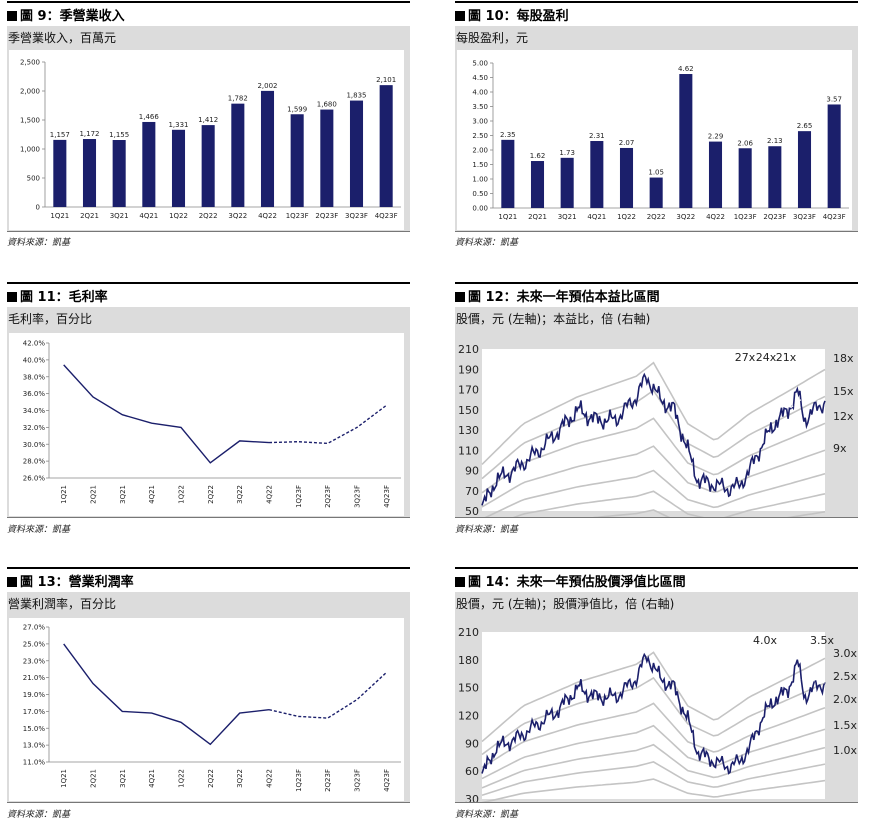 Image resolution: width=877 pixels, height=829 pixels. I want to click on data-label: 2.29, so click(716, 137).